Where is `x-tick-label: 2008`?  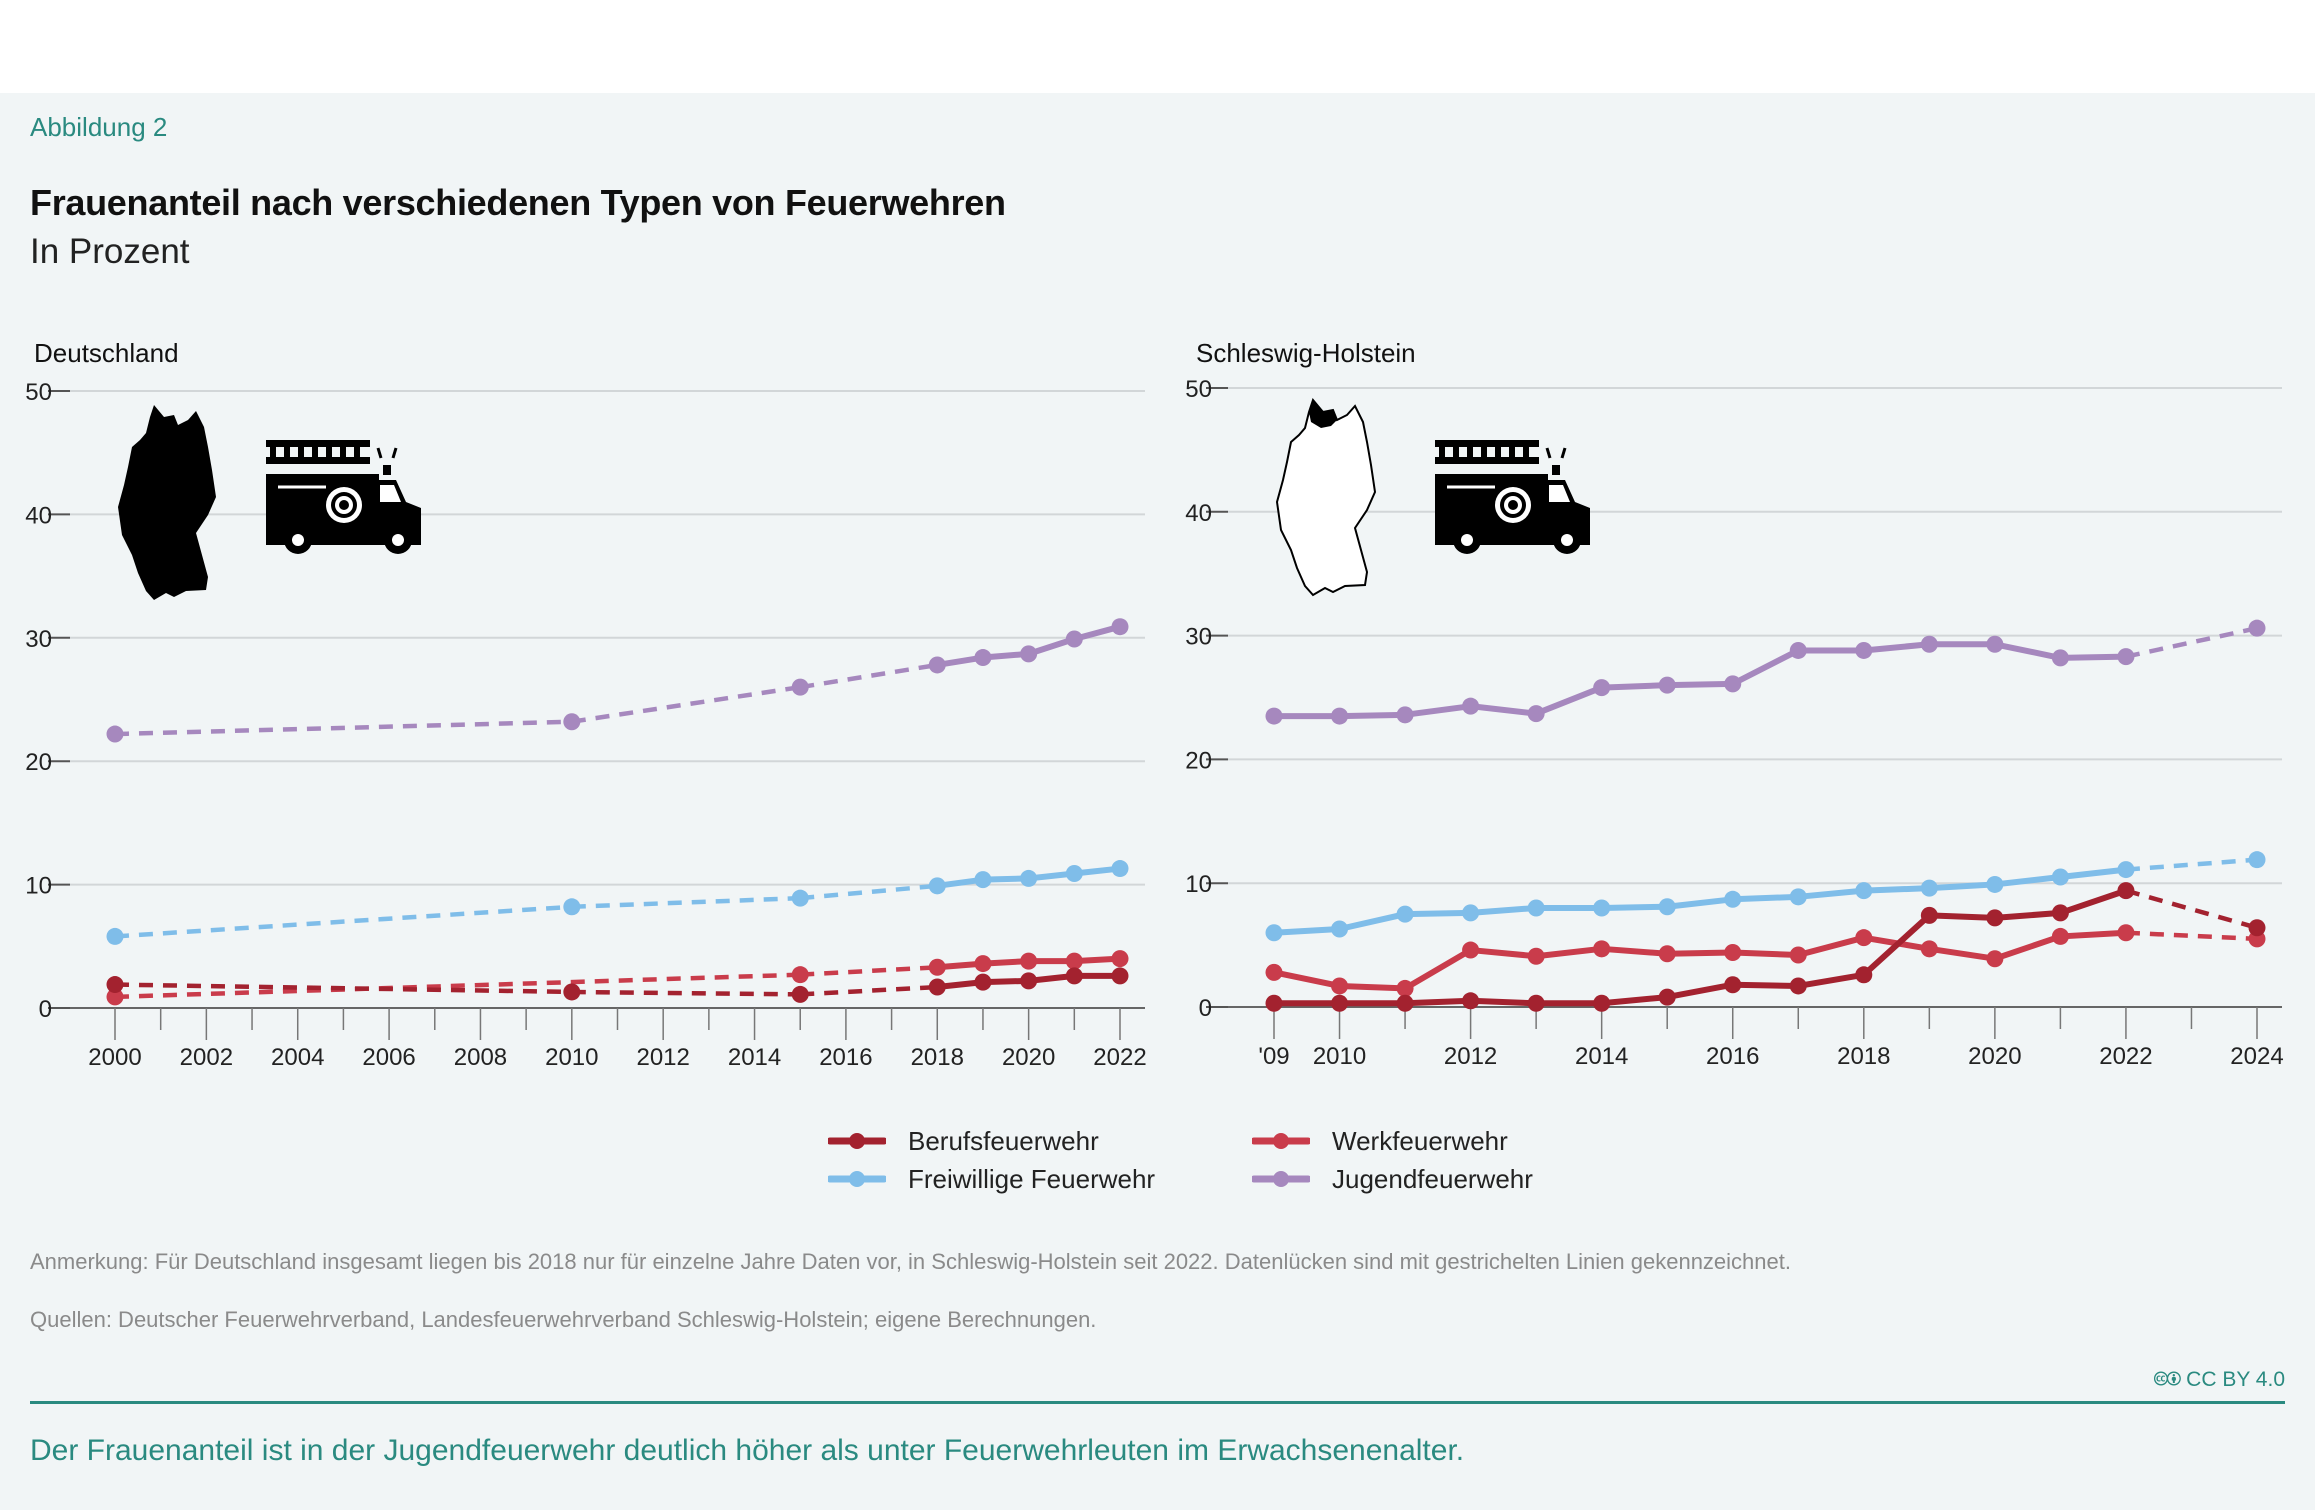
x-tick-label: 2008 is located at coordinates (480, 1057).